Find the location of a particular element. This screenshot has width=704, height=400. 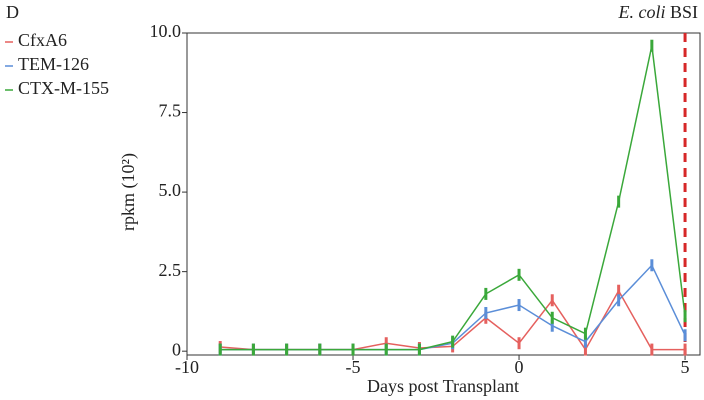

legend-label: CfxA6 is located at coordinates (42, 40).